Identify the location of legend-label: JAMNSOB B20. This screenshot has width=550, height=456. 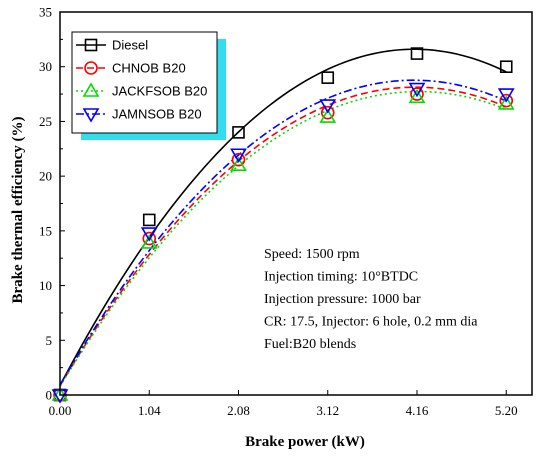
(157, 114).